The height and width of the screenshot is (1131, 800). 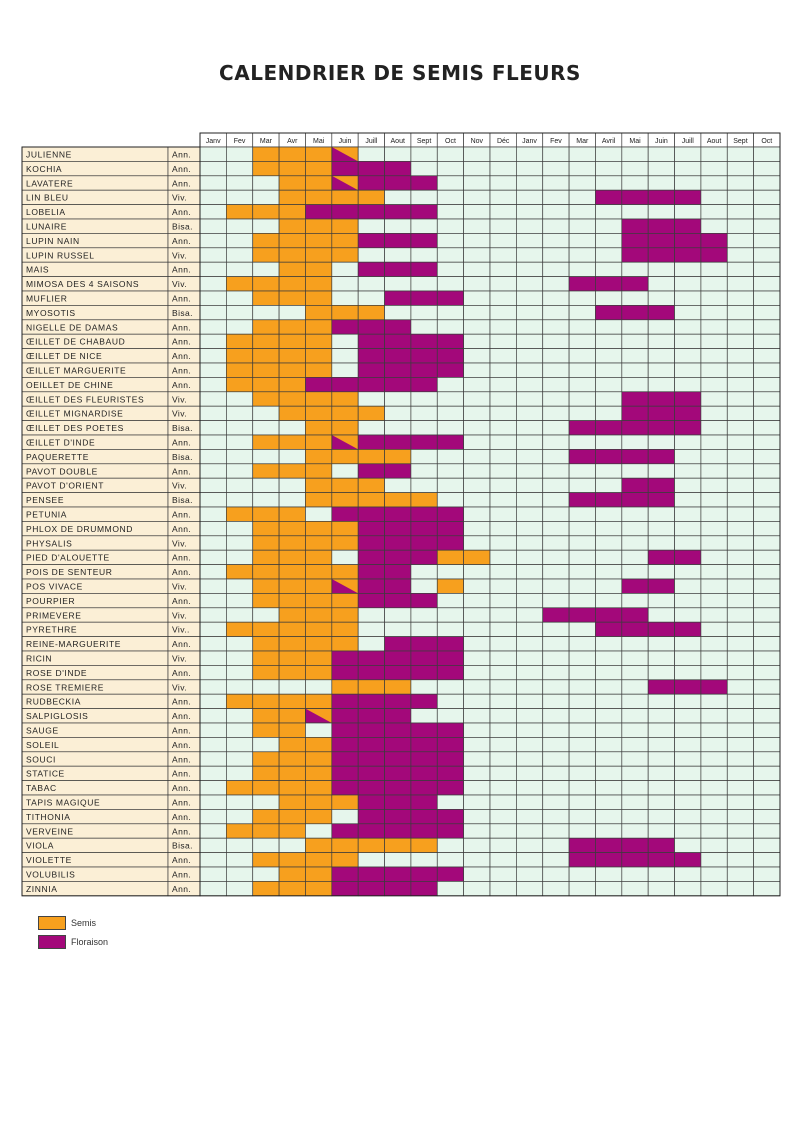 I want to click on plant-type: Bisa., so click(x=182, y=428).